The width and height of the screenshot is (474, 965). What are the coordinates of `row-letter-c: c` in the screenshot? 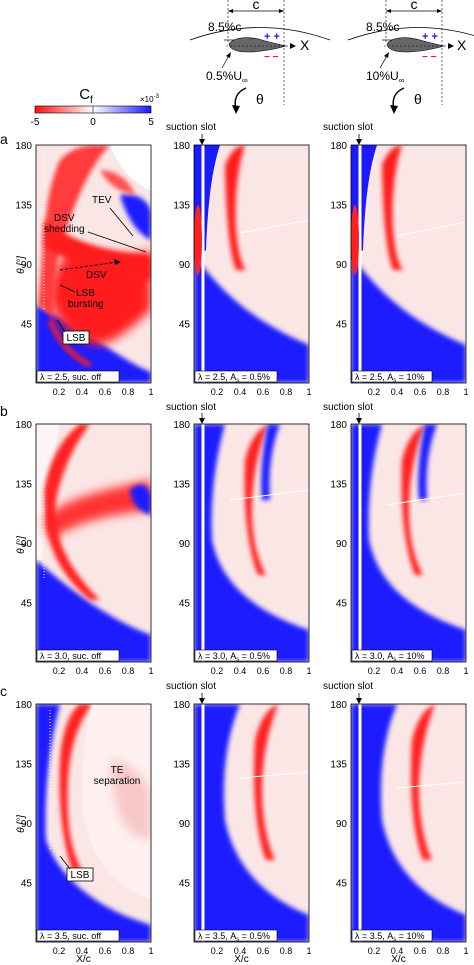 It's located at (3, 691).